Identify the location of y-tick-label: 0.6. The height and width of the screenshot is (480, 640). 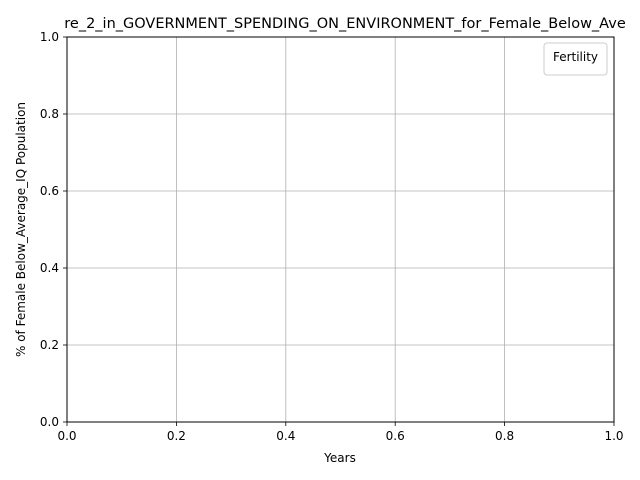
(49, 191).